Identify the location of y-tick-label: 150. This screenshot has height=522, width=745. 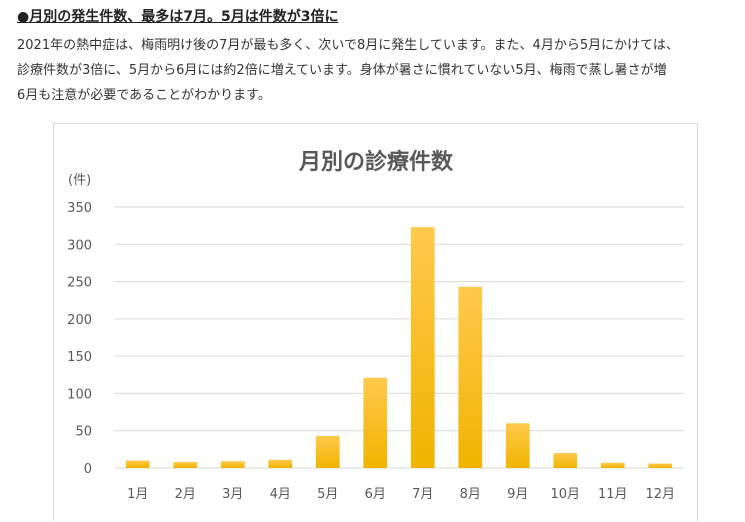
(79, 357).